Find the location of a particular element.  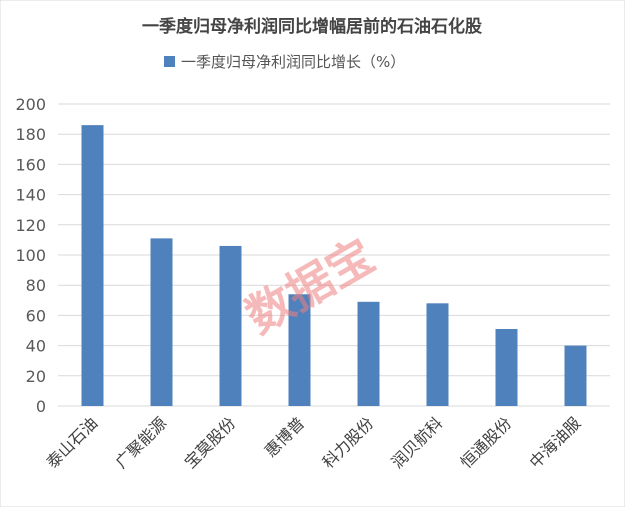

y-tick-label: 120 is located at coordinates (30, 225).